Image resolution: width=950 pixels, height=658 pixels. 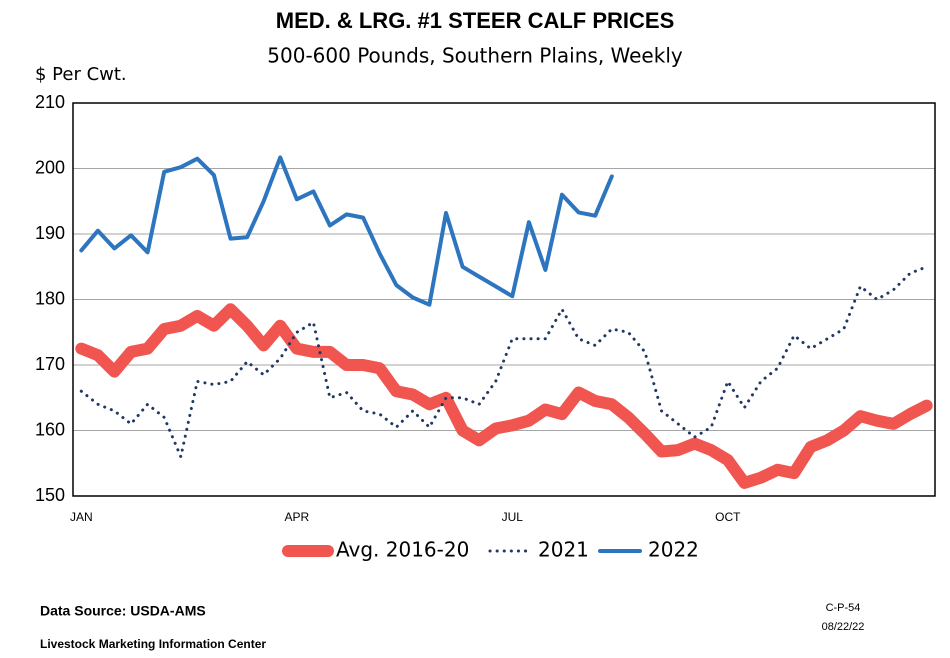 What do you see at coordinates (475, 56) in the screenshot?
I see `chart-subtitle: 500-600 Pounds, Southern Plains, Weekly` at bounding box center [475, 56].